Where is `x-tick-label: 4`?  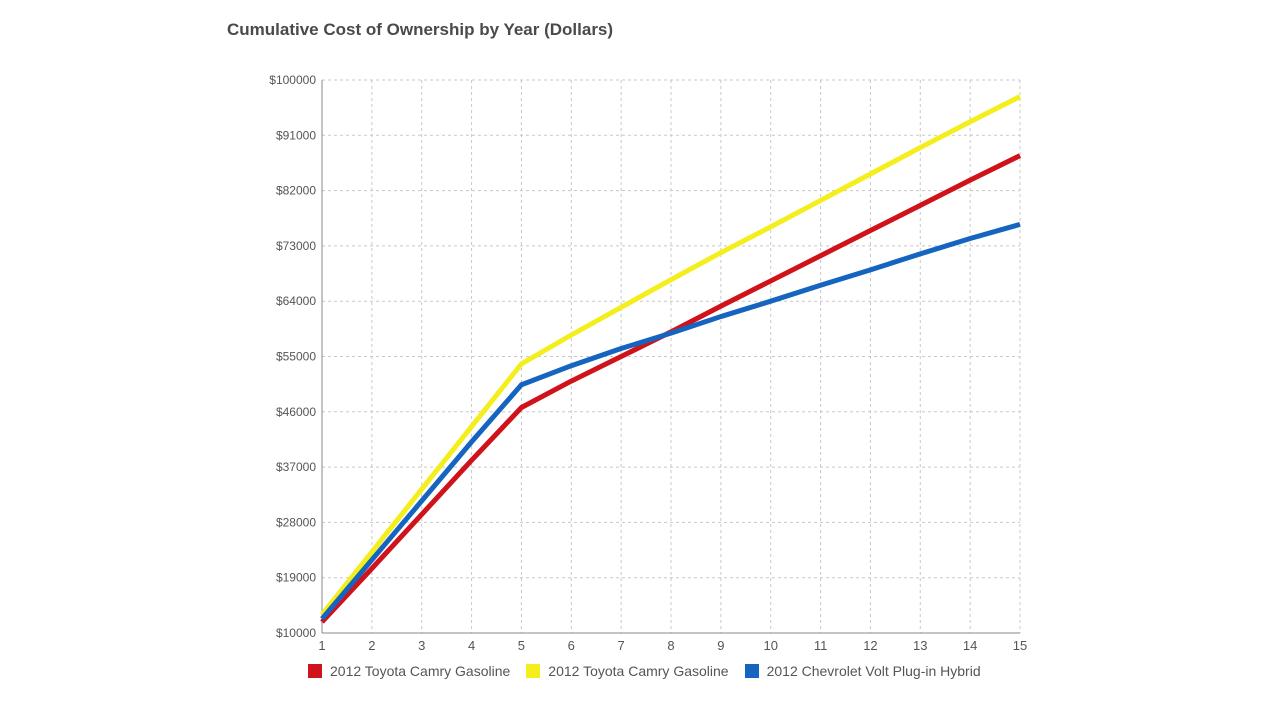 x-tick-label: 4 is located at coordinates (471, 645).